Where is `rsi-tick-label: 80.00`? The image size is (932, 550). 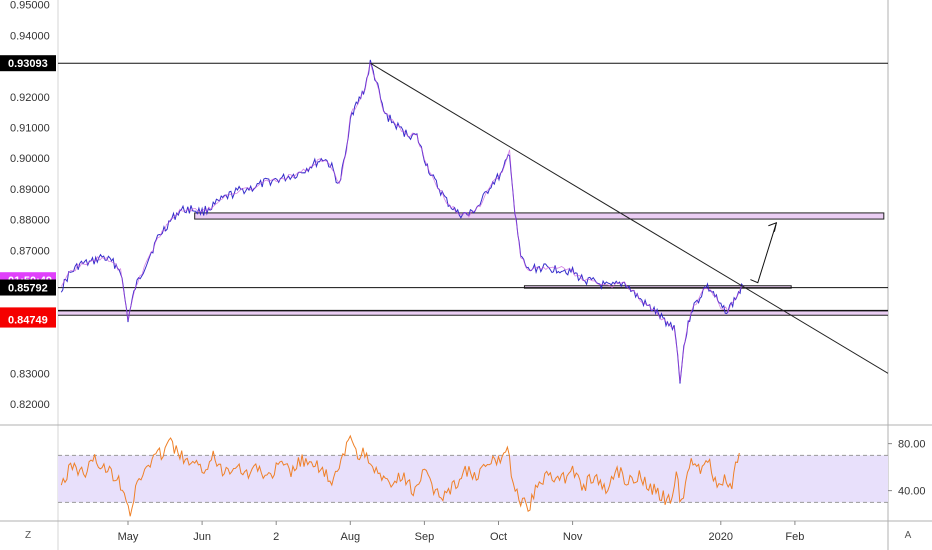
rsi-tick-label: 80.00 is located at coordinates (912, 445).